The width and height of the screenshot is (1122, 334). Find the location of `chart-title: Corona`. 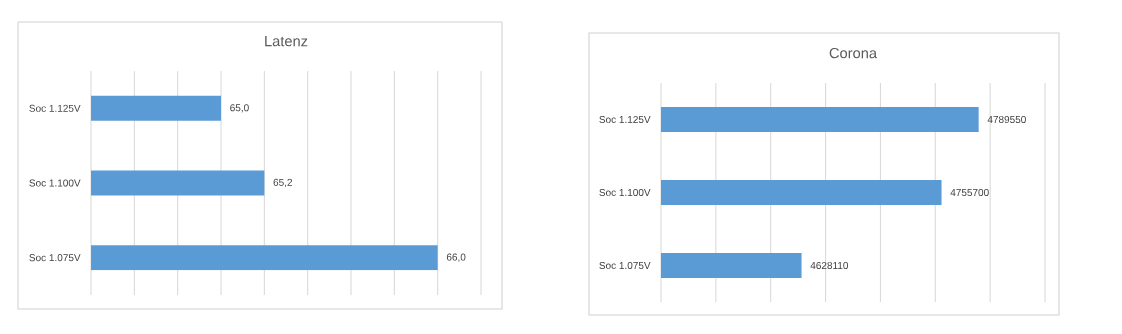

chart-title: Corona is located at coordinates (853, 53).